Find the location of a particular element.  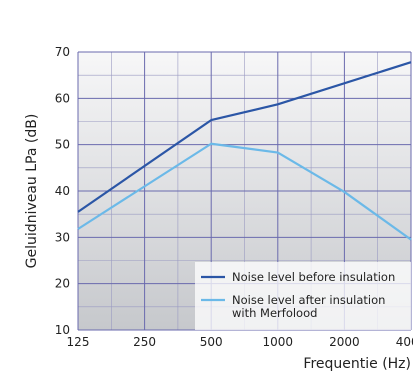

legend-entry: with Merfolood is located at coordinates (274, 313).